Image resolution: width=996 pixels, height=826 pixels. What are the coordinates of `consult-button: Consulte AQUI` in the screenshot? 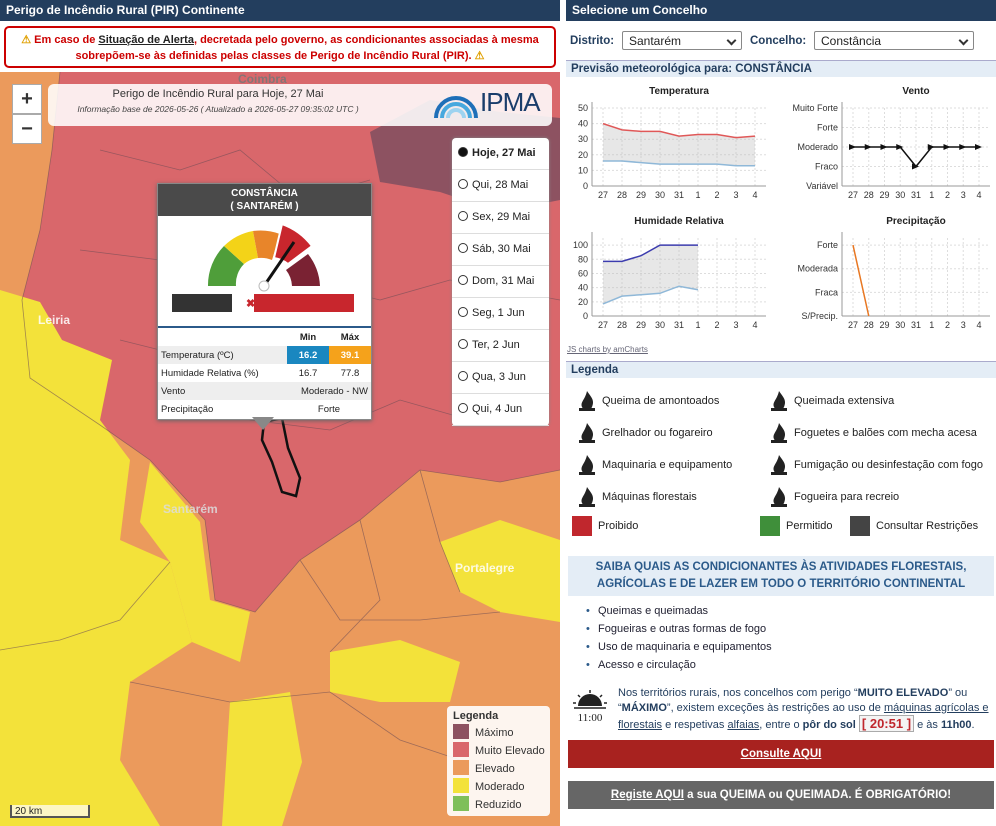 It's located at (781, 754).